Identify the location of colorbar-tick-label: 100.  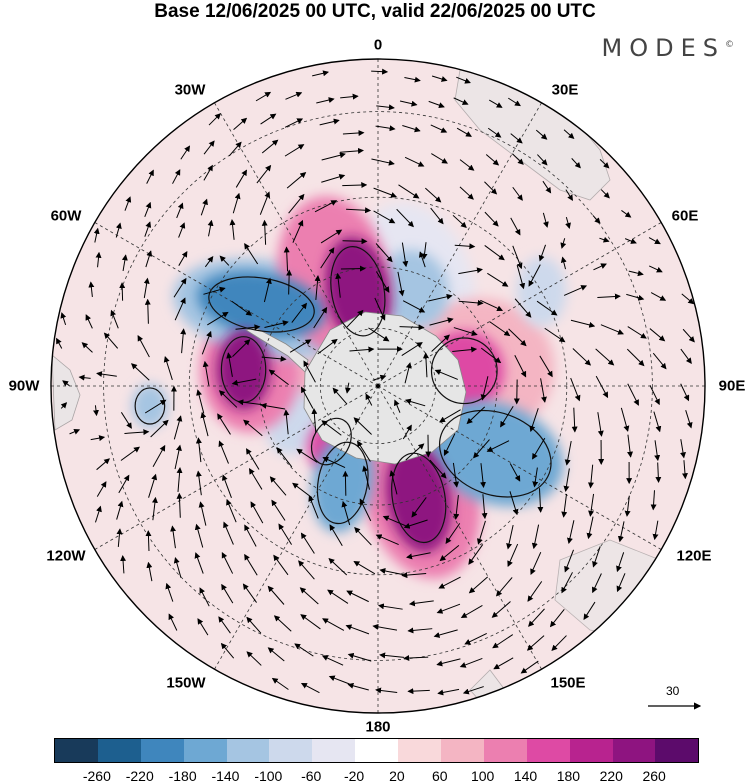
(482, 776).